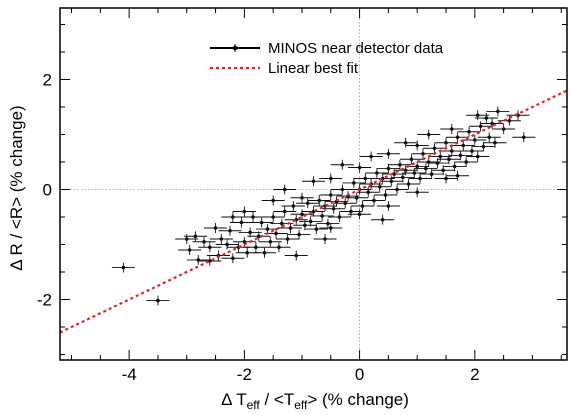 The height and width of the screenshot is (415, 571). What do you see at coordinates (235, 48) in the screenshot?
I see `legend-data-marker` at bounding box center [235, 48].